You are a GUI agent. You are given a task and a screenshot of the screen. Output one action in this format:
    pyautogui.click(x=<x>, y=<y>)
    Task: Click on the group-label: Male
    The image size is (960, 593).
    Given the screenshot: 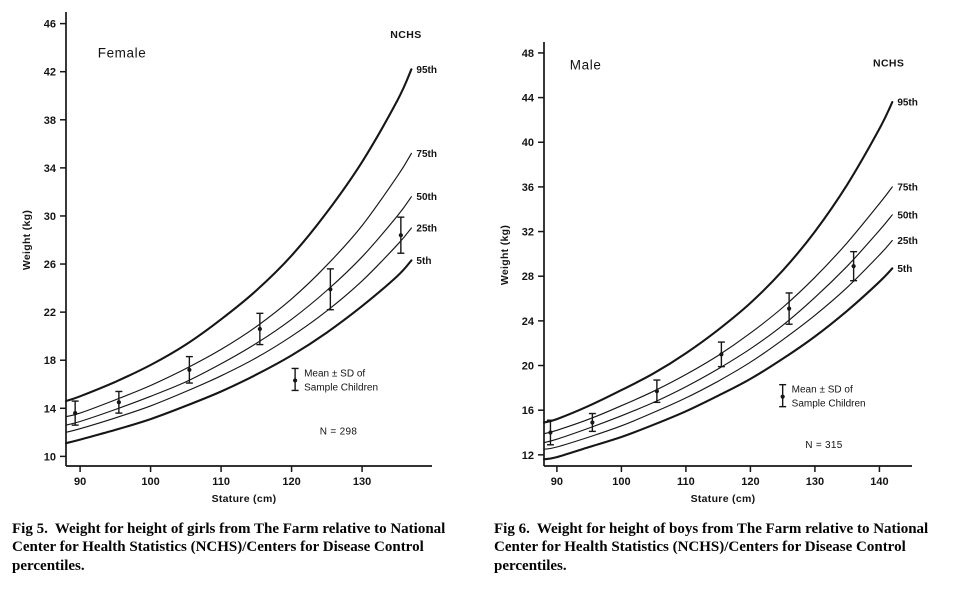 What is the action you would take?
    pyautogui.click(x=586, y=65)
    